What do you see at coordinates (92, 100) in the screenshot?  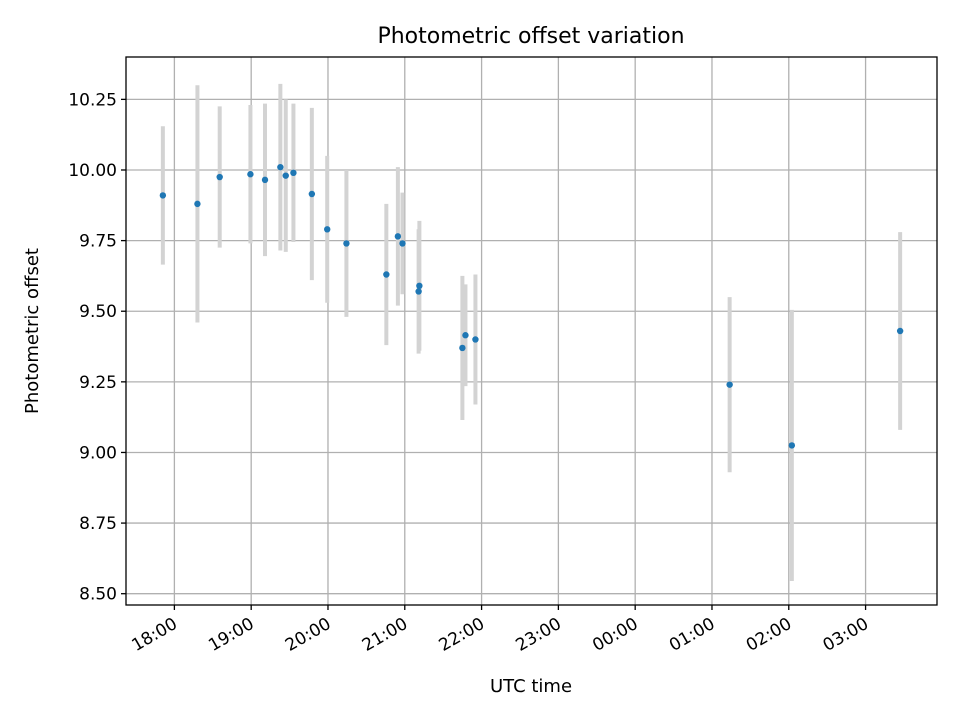 I see `y-tick-label: 10.25` at bounding box center [92, 100].